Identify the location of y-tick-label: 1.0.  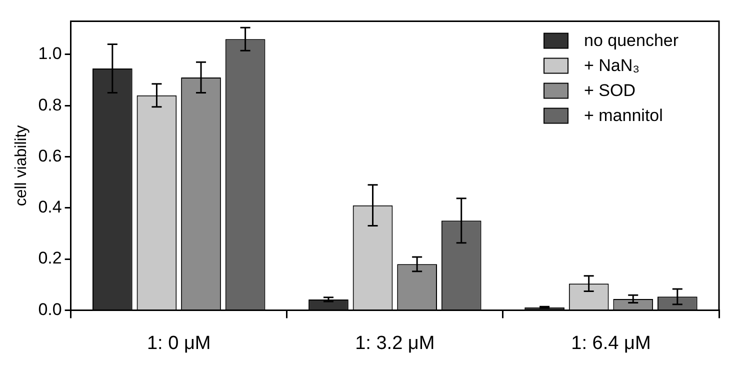
(50, 54).